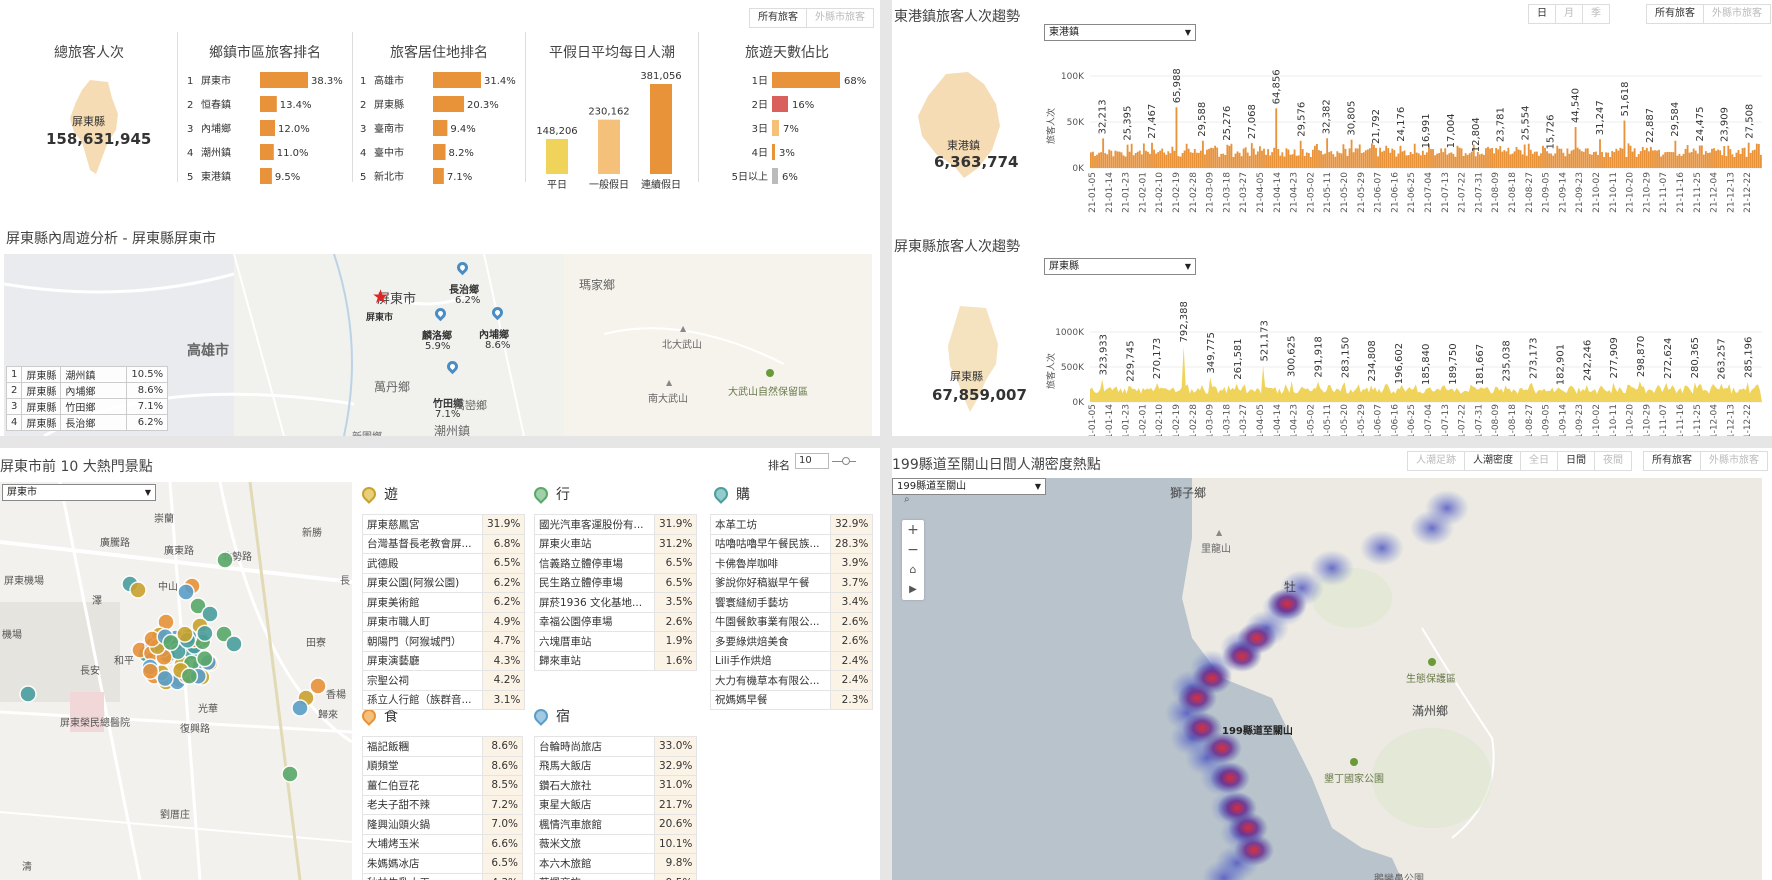 This screenshot has height=880, width=1772. Describe the element at coordinates (79, 492) in the screenshot. I see `city-select: 屏東市 ▼` at that location.